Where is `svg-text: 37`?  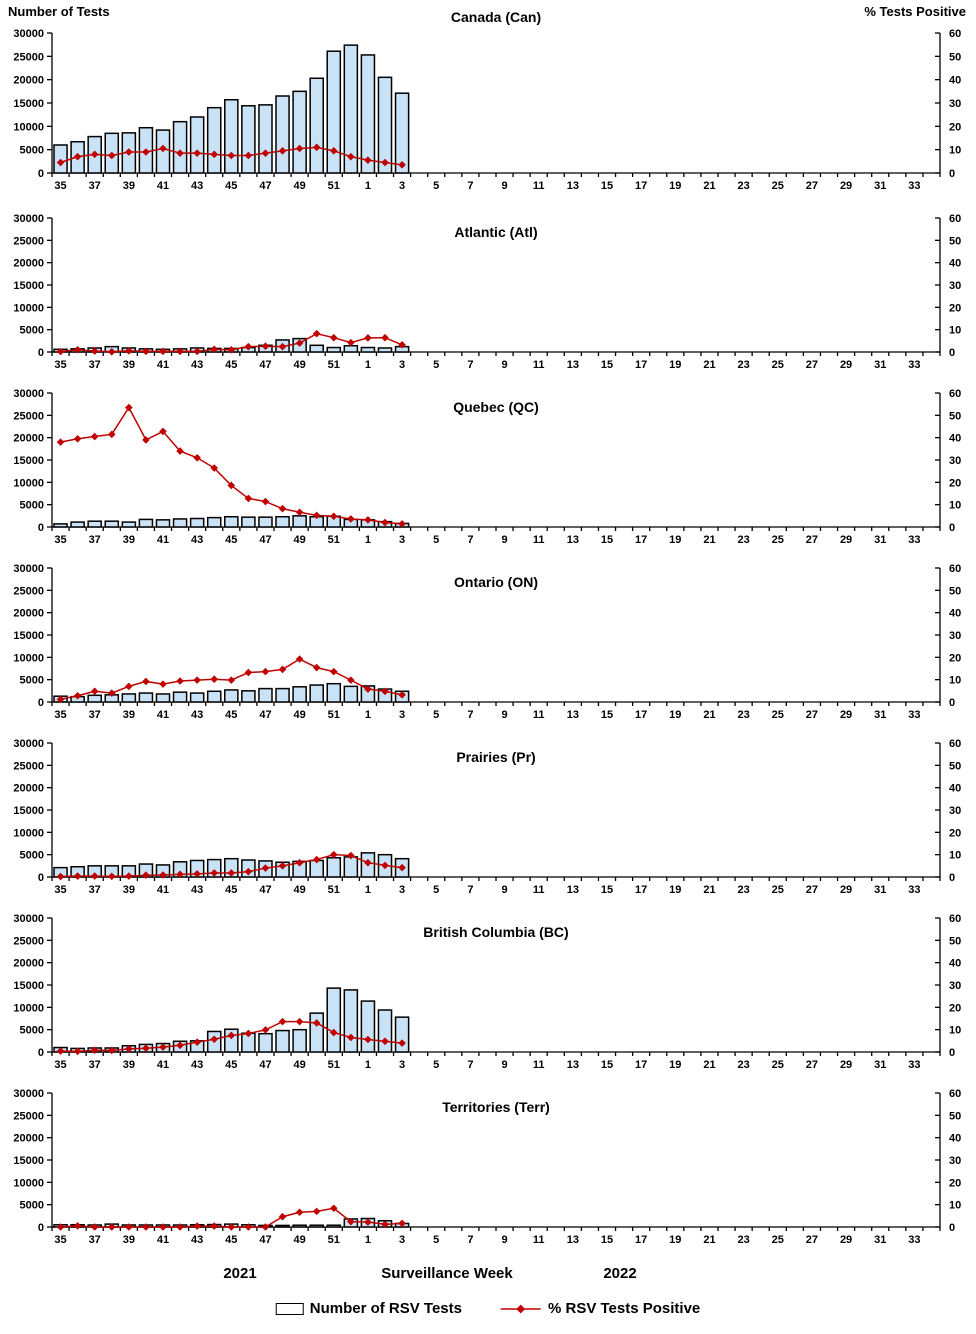 svg-text: 37 is located at coordinates (95, 186).